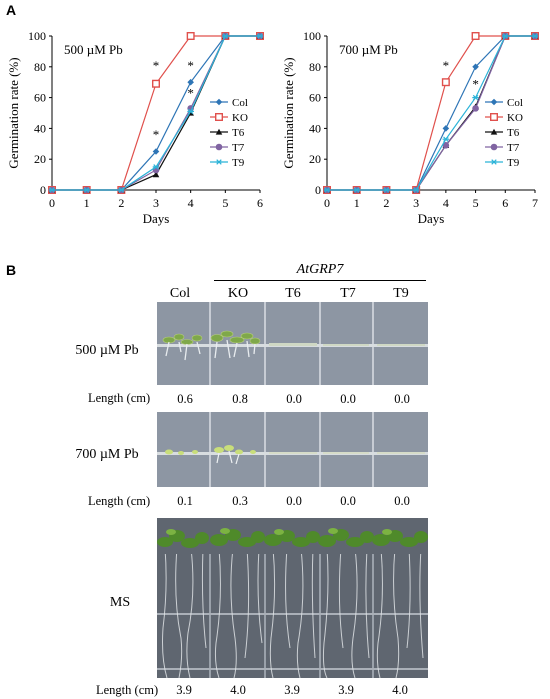 This screenshot has height=699, width=550. What do you see at coordinates (120, 602) in the screenshot?
I see `row-label-ms: MS` at bounding box center [120, 602].